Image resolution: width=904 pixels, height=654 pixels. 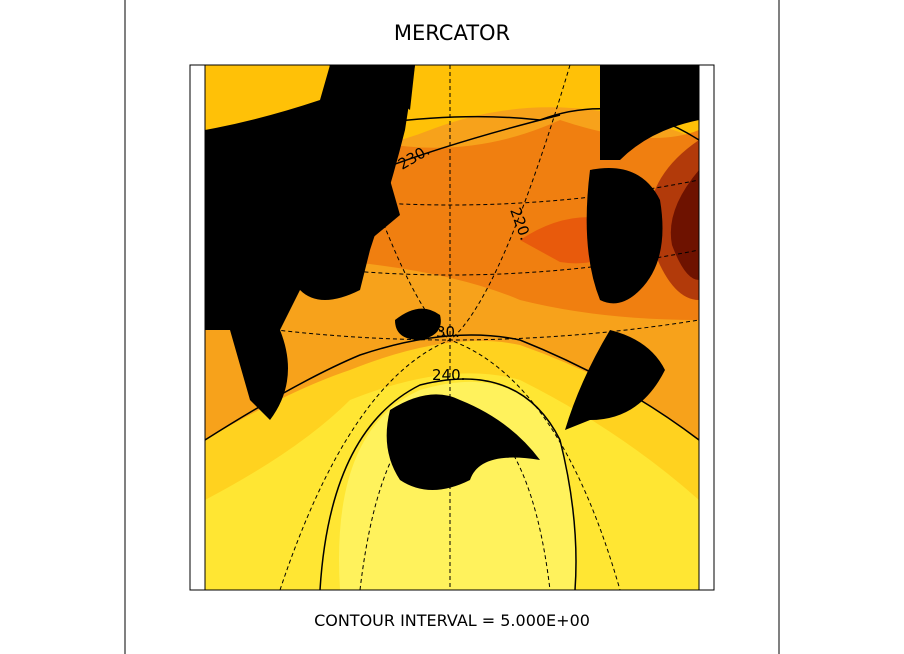 What do you see at coordinates (221, 157) in the screenshot?
I see `contour-label: 22` at bounding box center [221, 157].